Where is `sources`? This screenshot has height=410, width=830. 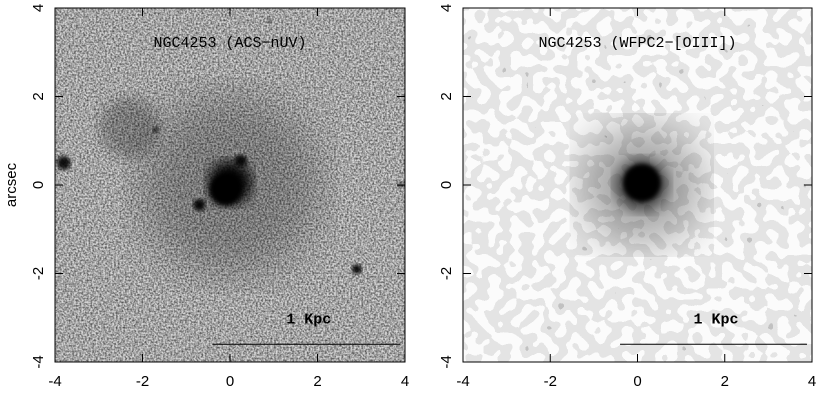 sources is located at coordinates (641, 185).